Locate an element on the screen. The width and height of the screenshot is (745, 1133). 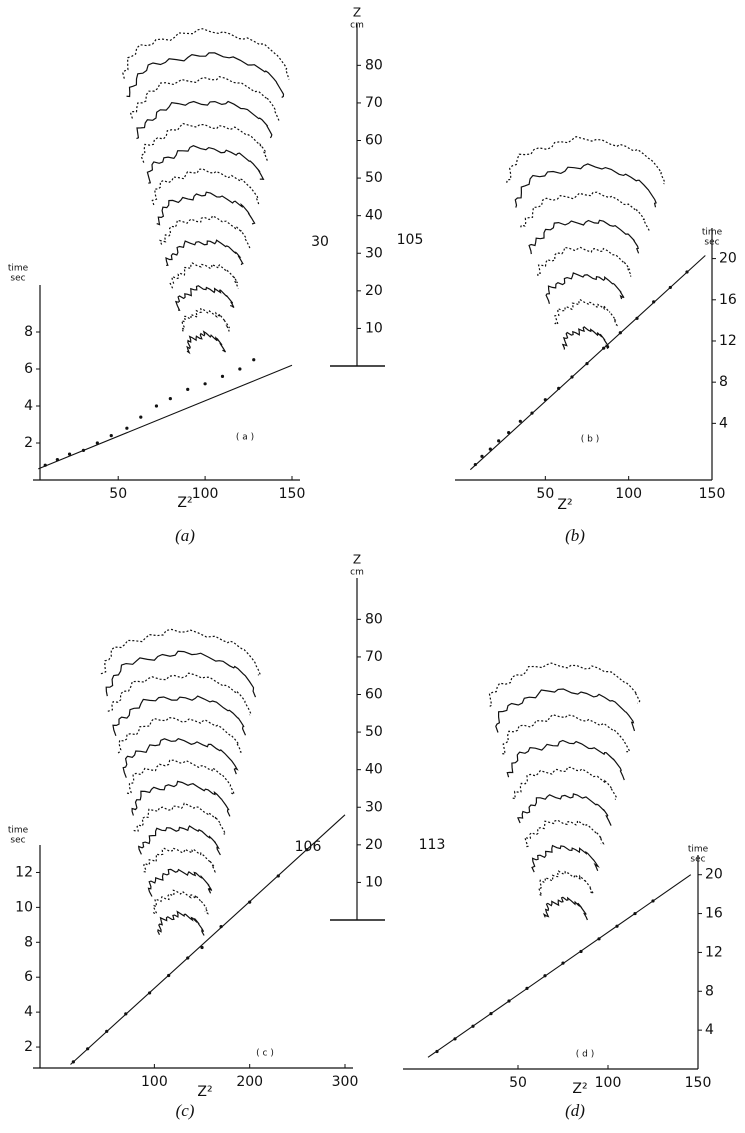
panel-caption: (c) is located at coordinates (185, 1110).